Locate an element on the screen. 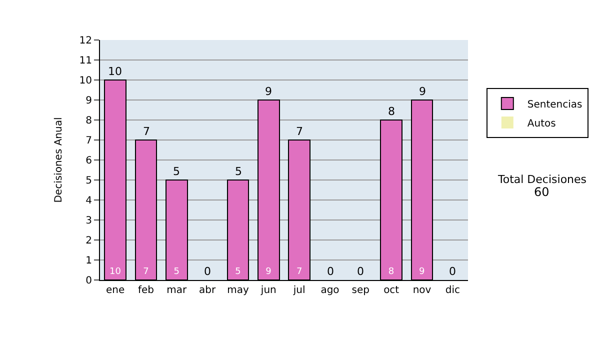  data-label: 8 is located at coordinates (391, 272).